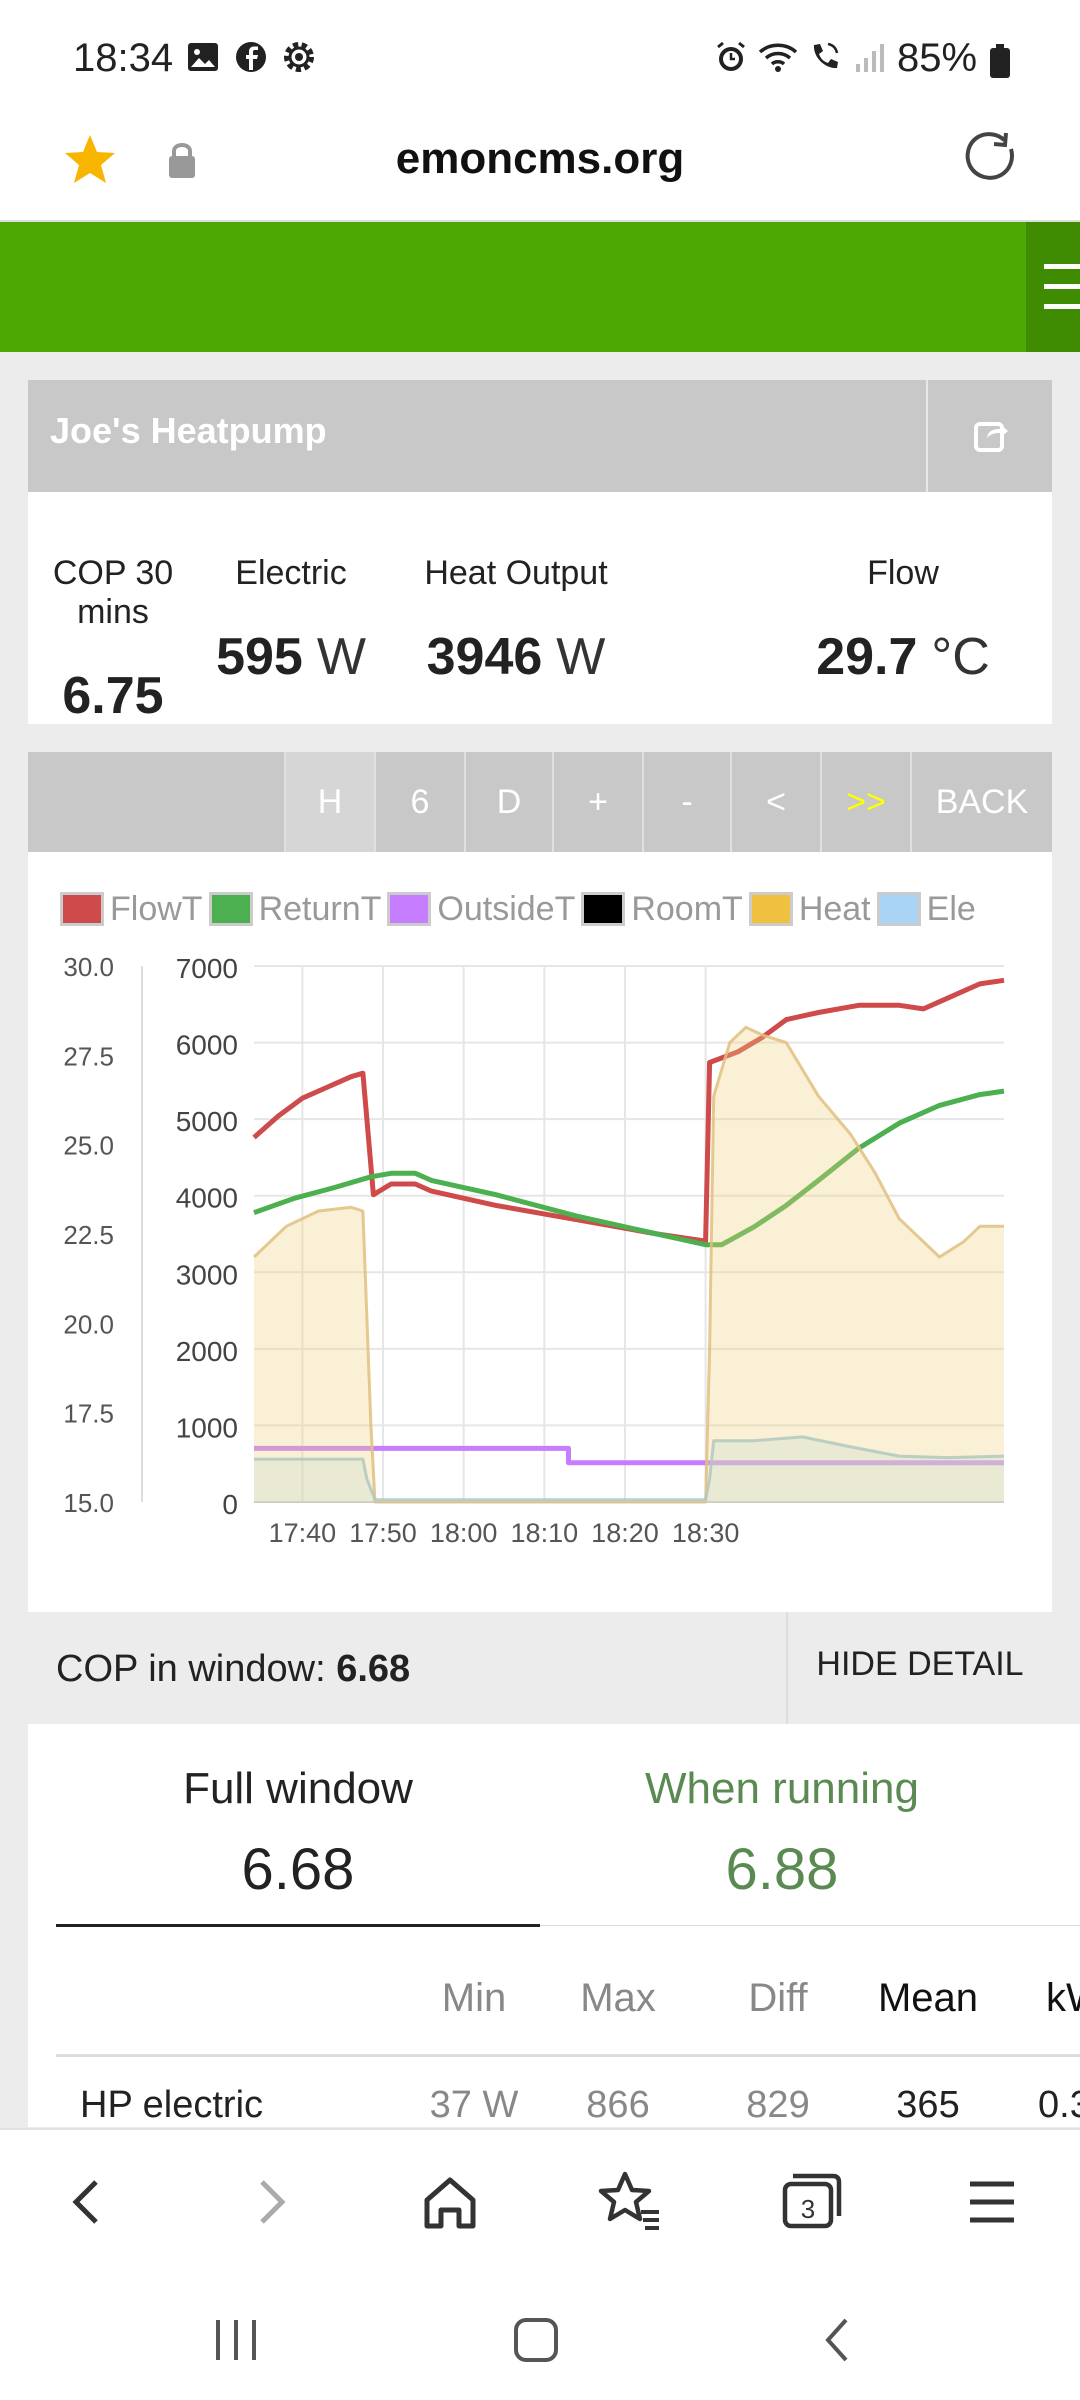 The image size is (1080, 2400). What do you see at coordinates (903, 620) in the screenshot?
I see `stat-flow: Flow 29.7 °C` at bounding box center [903, 620].